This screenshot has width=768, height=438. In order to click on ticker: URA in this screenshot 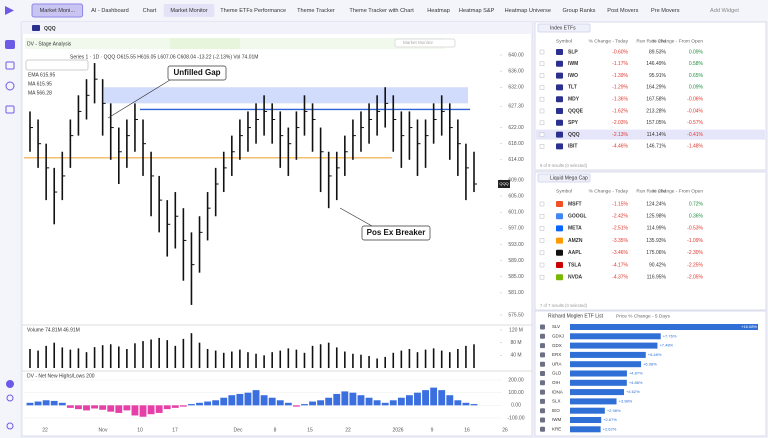, I will do `click(557, 363)`.